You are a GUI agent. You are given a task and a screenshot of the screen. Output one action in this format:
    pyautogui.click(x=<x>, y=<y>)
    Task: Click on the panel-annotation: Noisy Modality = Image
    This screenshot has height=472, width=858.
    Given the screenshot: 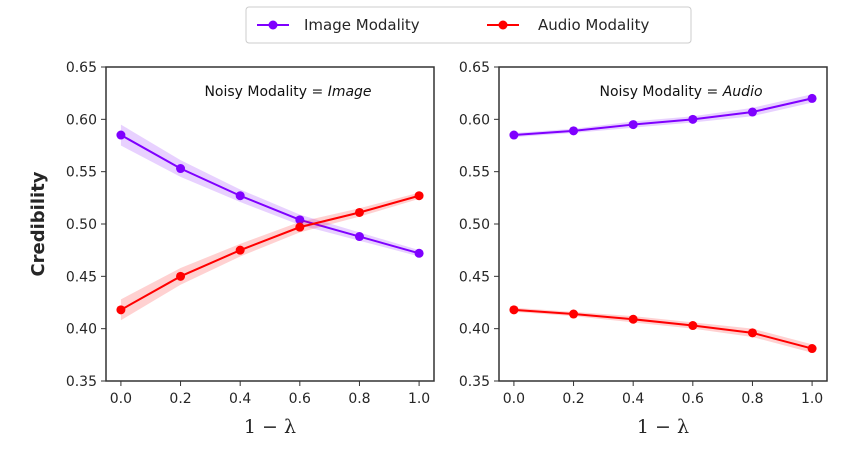 What is the action you would take?
    pyautogui.click(x=287, y=92)
    